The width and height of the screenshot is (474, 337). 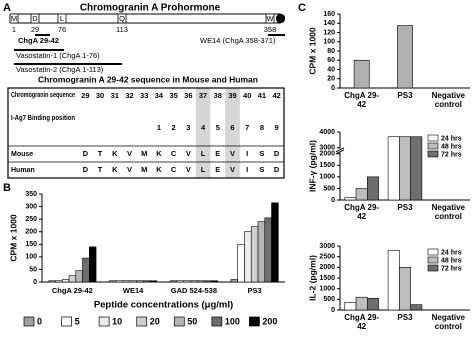 What do you see at coordinates (232, 95) in the screenshot?
I see `table-cell: 39` at bounding box center [232, 95].